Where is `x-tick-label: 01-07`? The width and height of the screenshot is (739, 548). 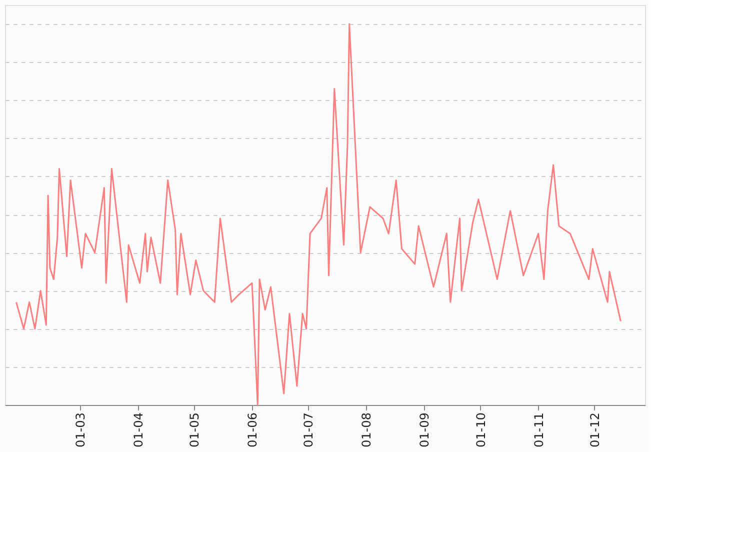 x-tick-label: 01-07 is located at coordinates (309, 430).